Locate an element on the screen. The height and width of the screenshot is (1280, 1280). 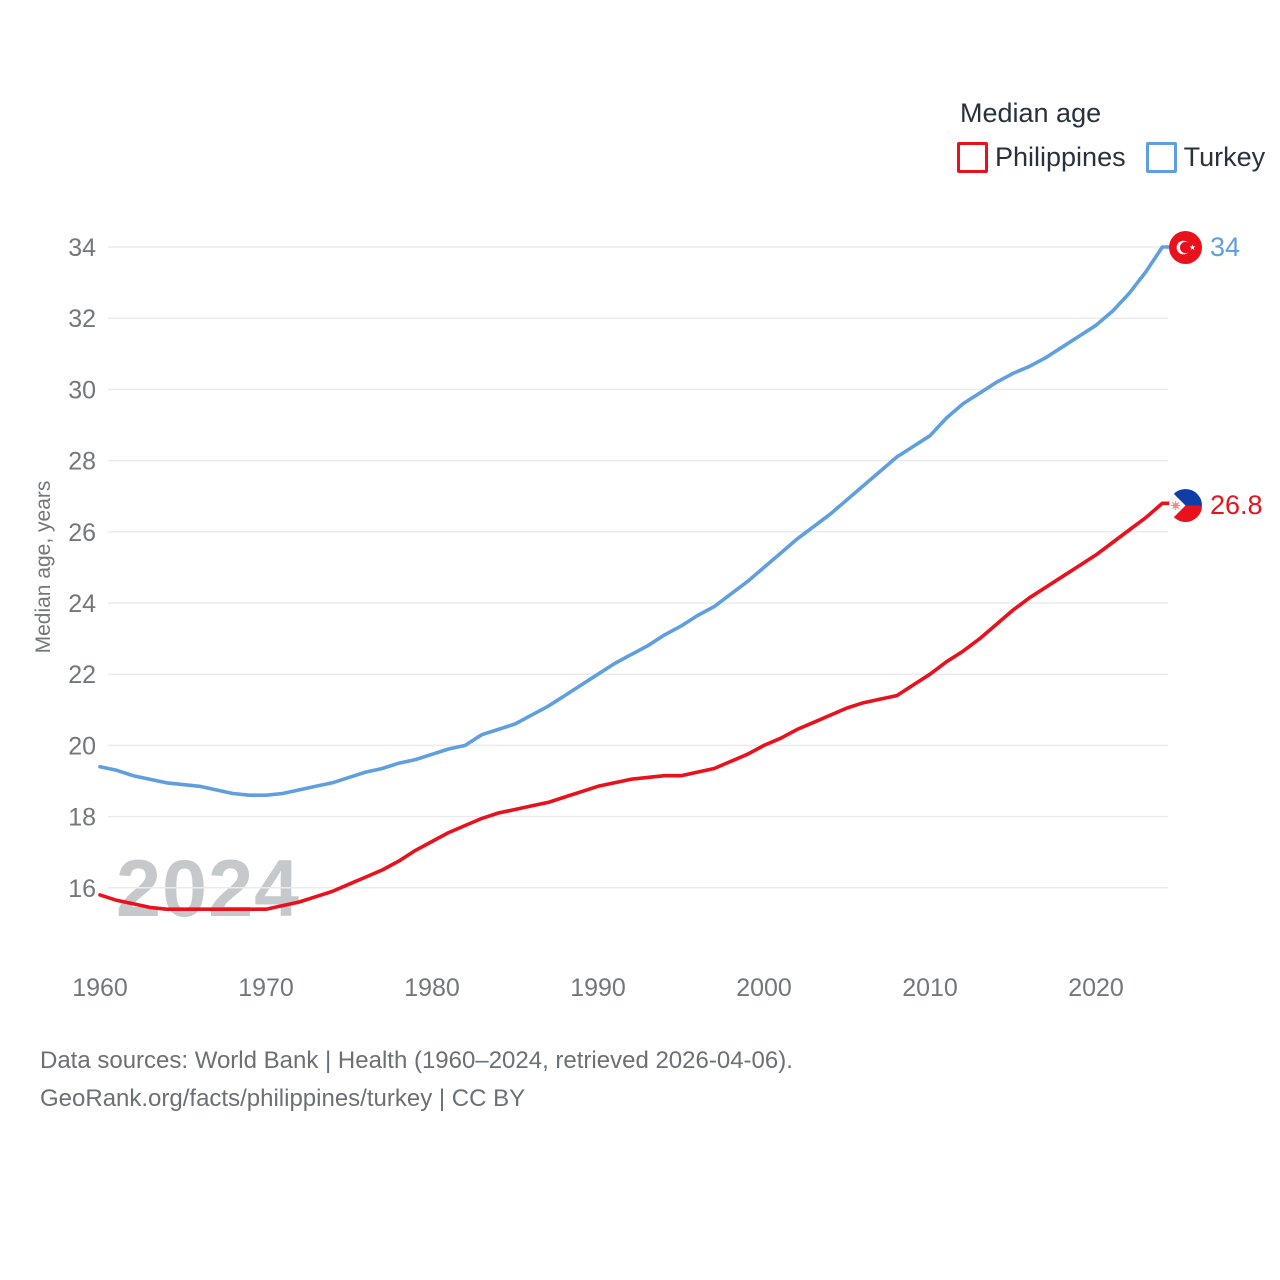
x-tick-label: 2000 is located at coordinates (764, 988).